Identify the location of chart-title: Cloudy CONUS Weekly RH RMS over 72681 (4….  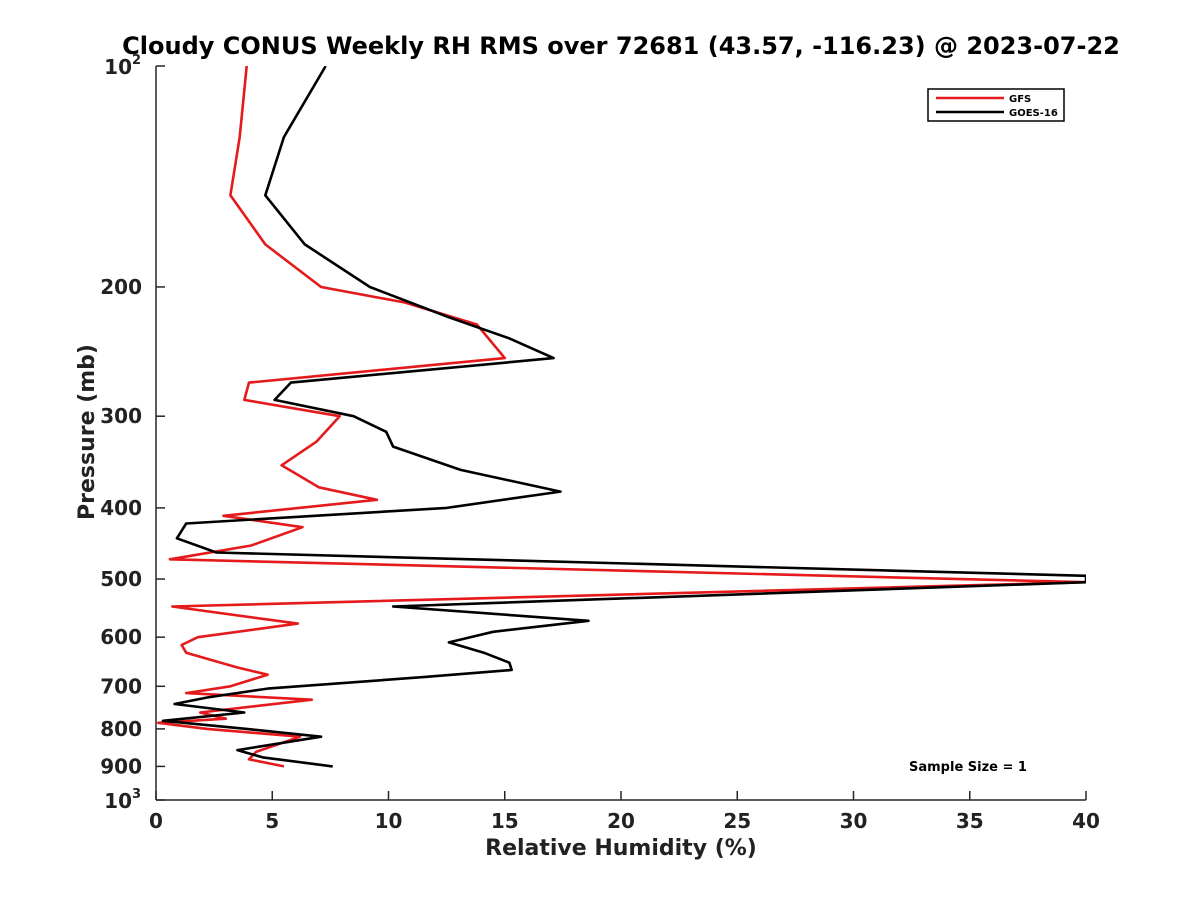
(621, 46).